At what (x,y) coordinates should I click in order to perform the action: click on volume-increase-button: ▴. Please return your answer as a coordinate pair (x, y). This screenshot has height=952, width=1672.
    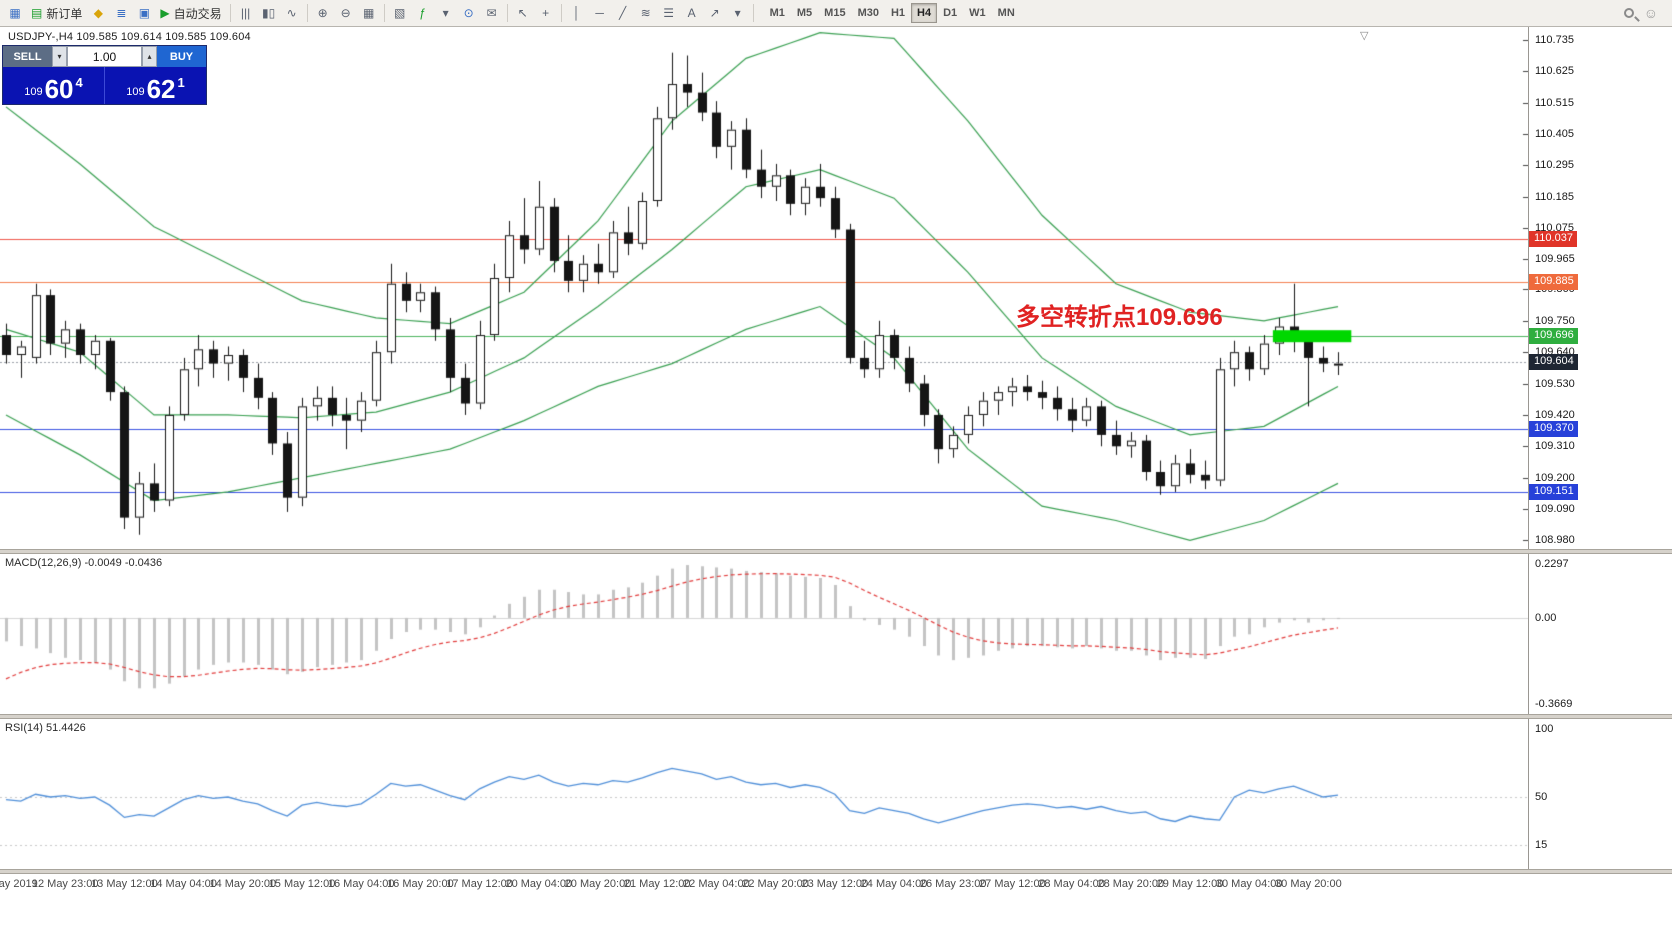
    Looking at the image, I should click on (149, 56).